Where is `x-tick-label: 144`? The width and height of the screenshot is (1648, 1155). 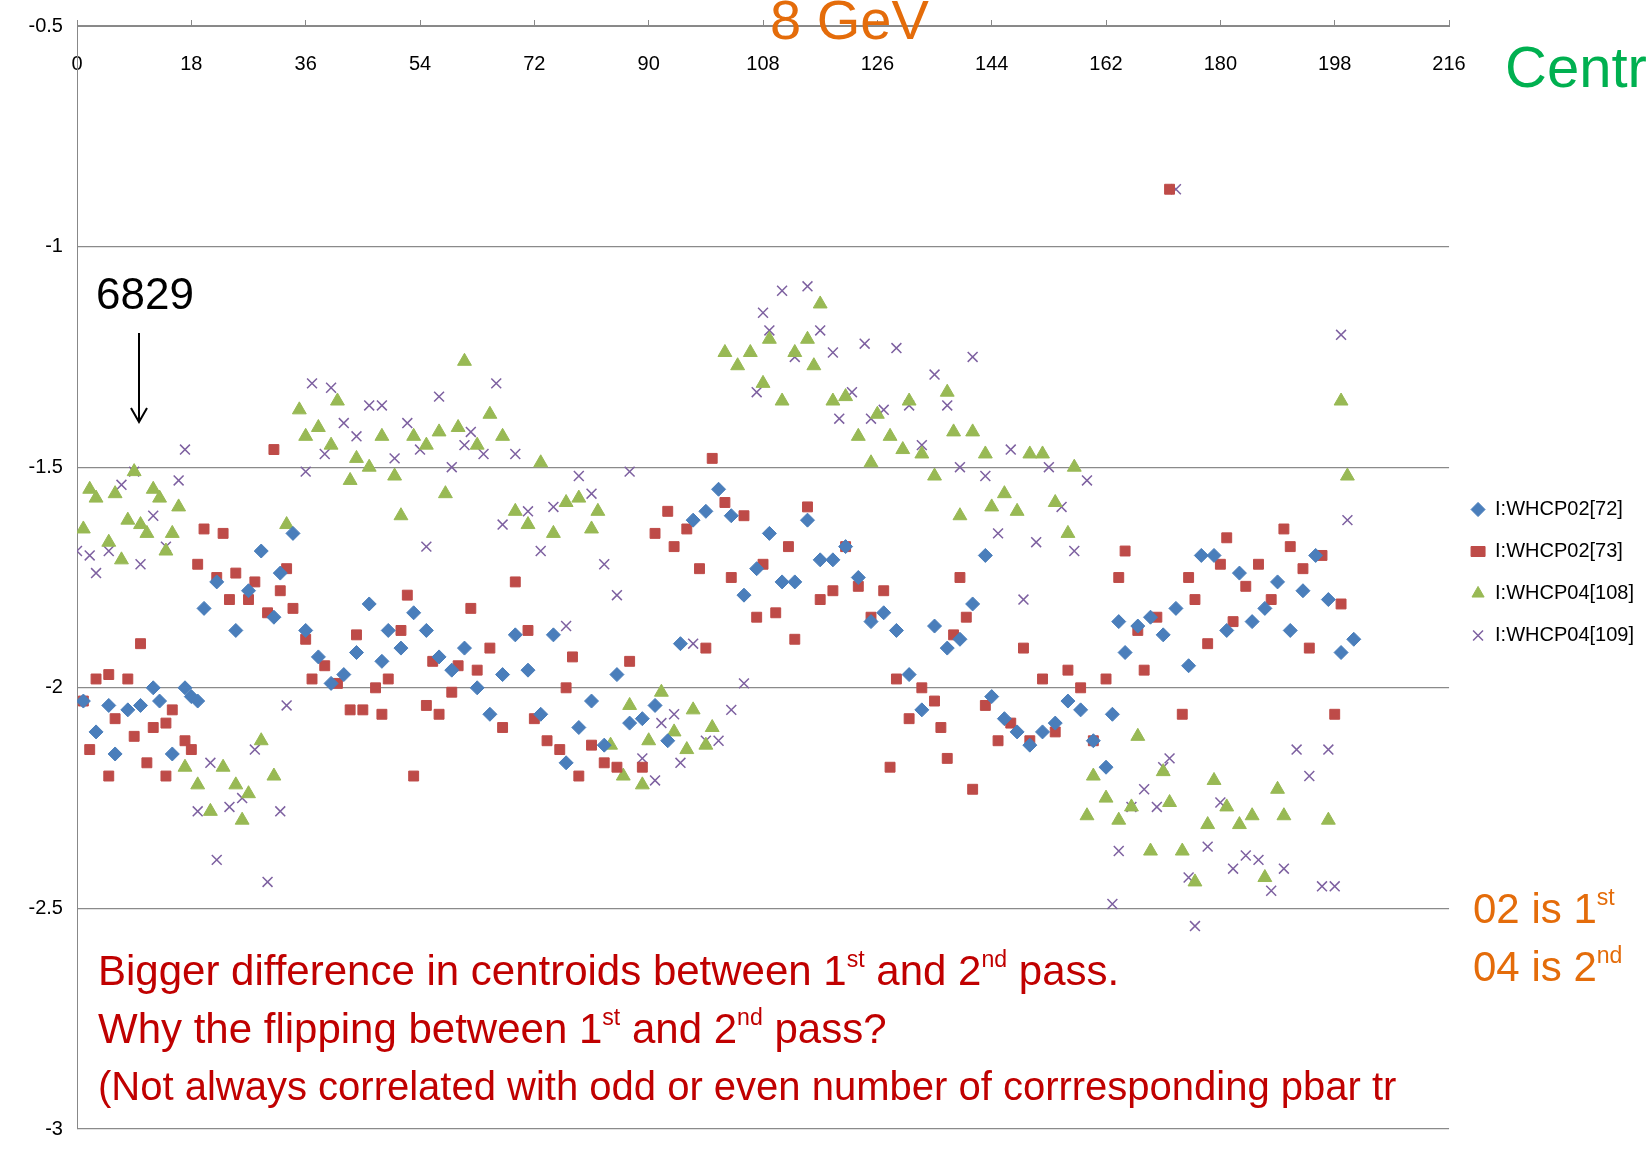
x-tick-label: 144 is located at coordinates (992, 62).